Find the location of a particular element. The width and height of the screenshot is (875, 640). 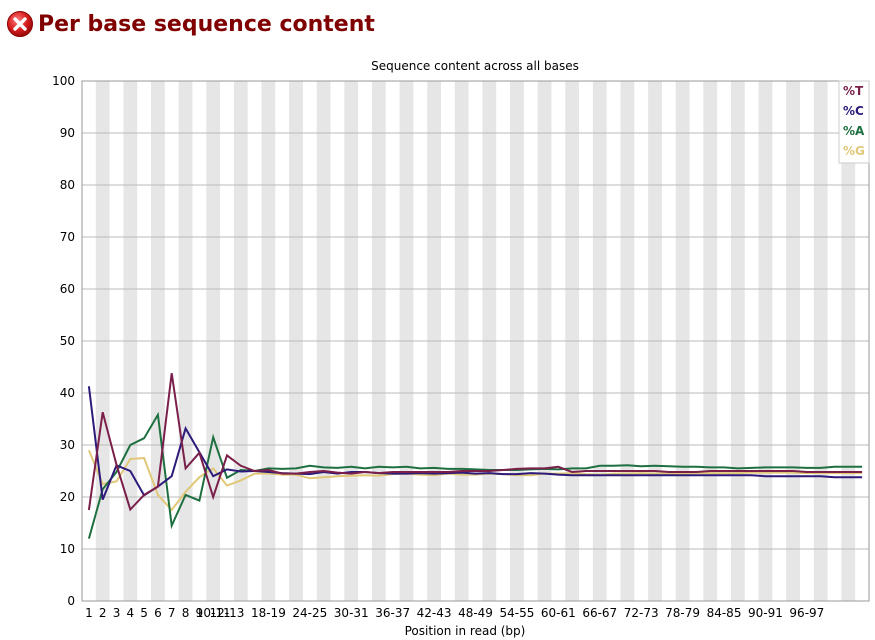

page-title: Per base sequence content is located at coordinates (206, 24).